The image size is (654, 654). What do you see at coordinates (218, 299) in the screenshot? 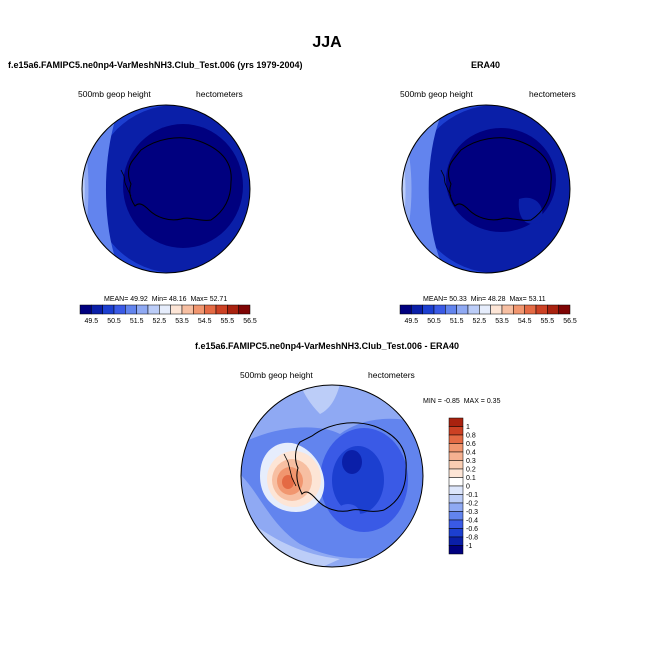
I see `panel1-max-value: 52.71` at bounding box center [218, 299].